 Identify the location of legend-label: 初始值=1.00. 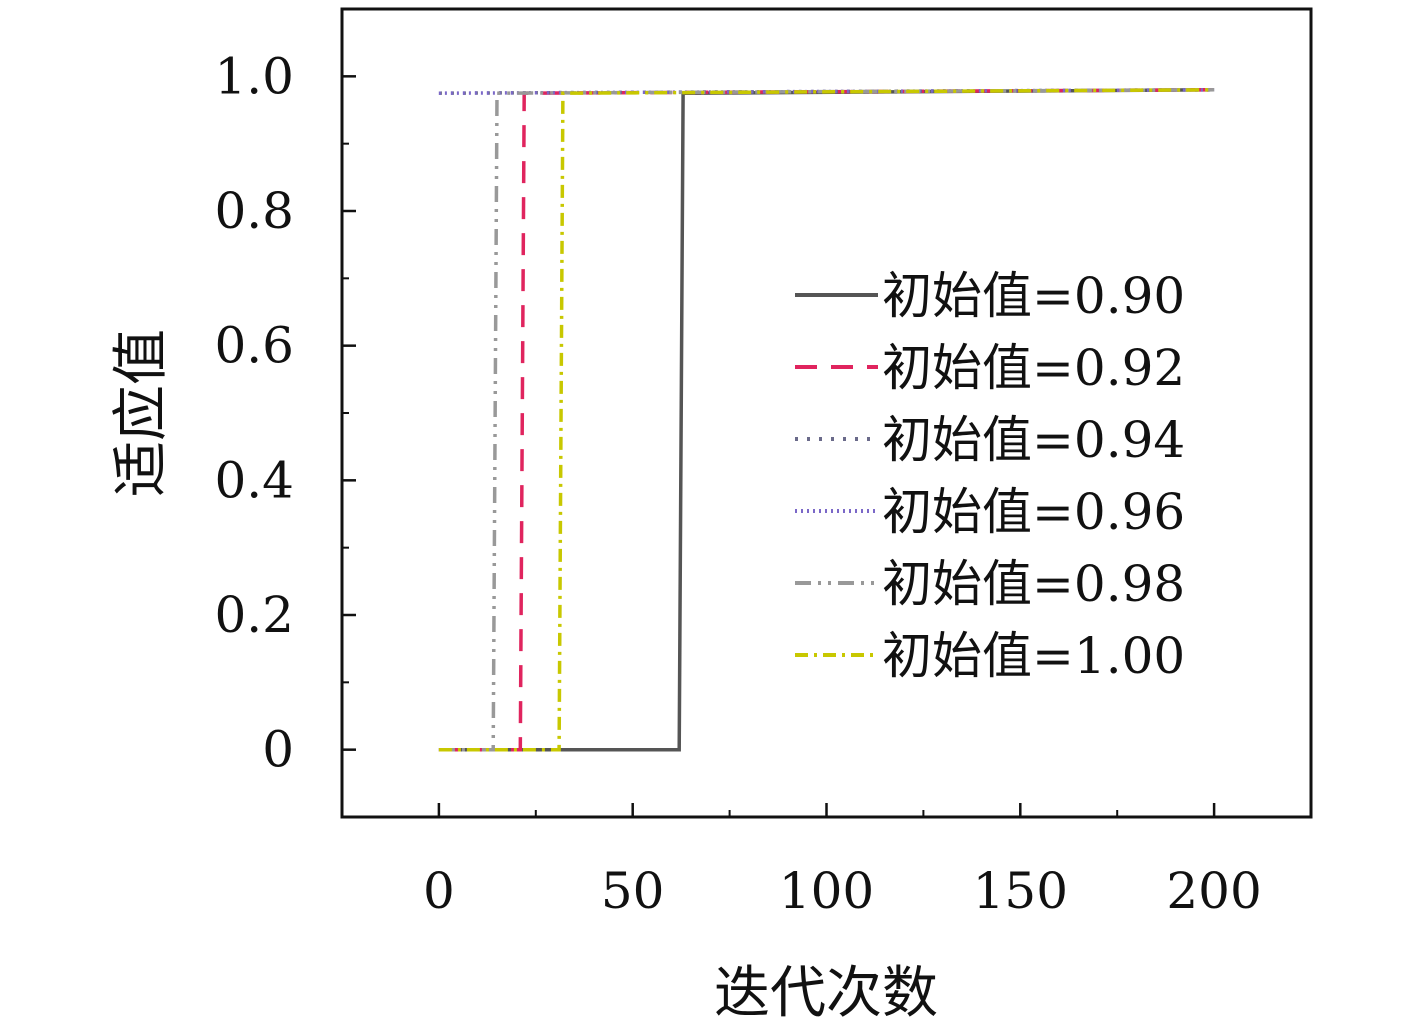
(1033, 656).